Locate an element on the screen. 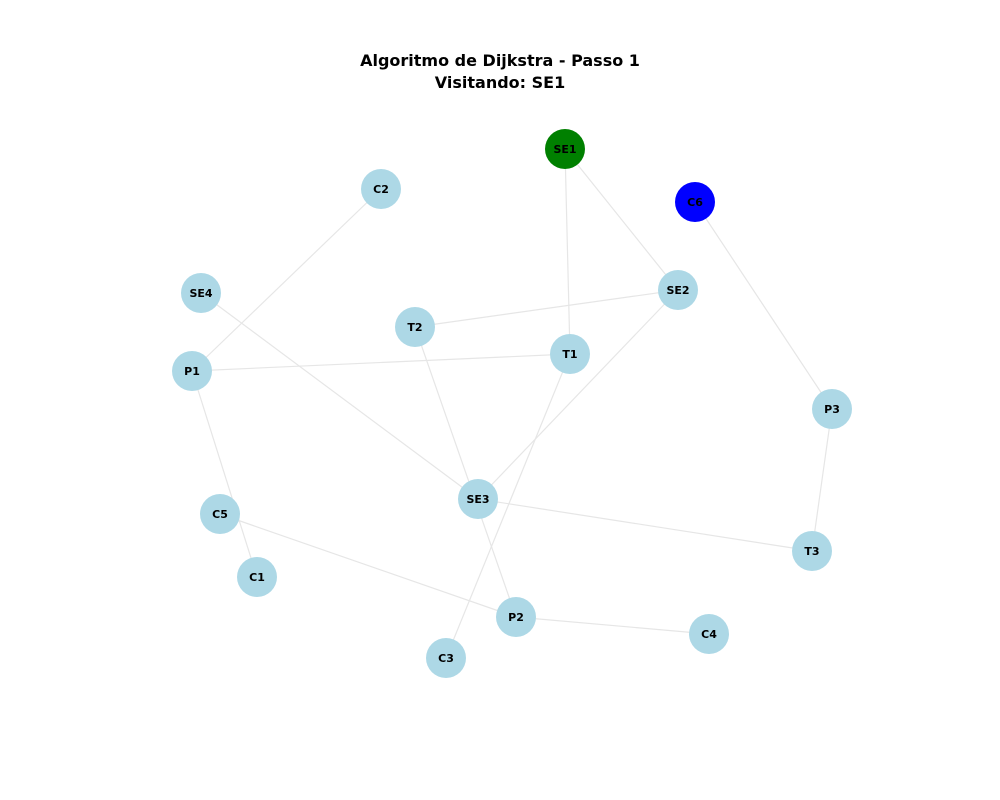  node-p3: P3 is located at coordinates (832, 409).